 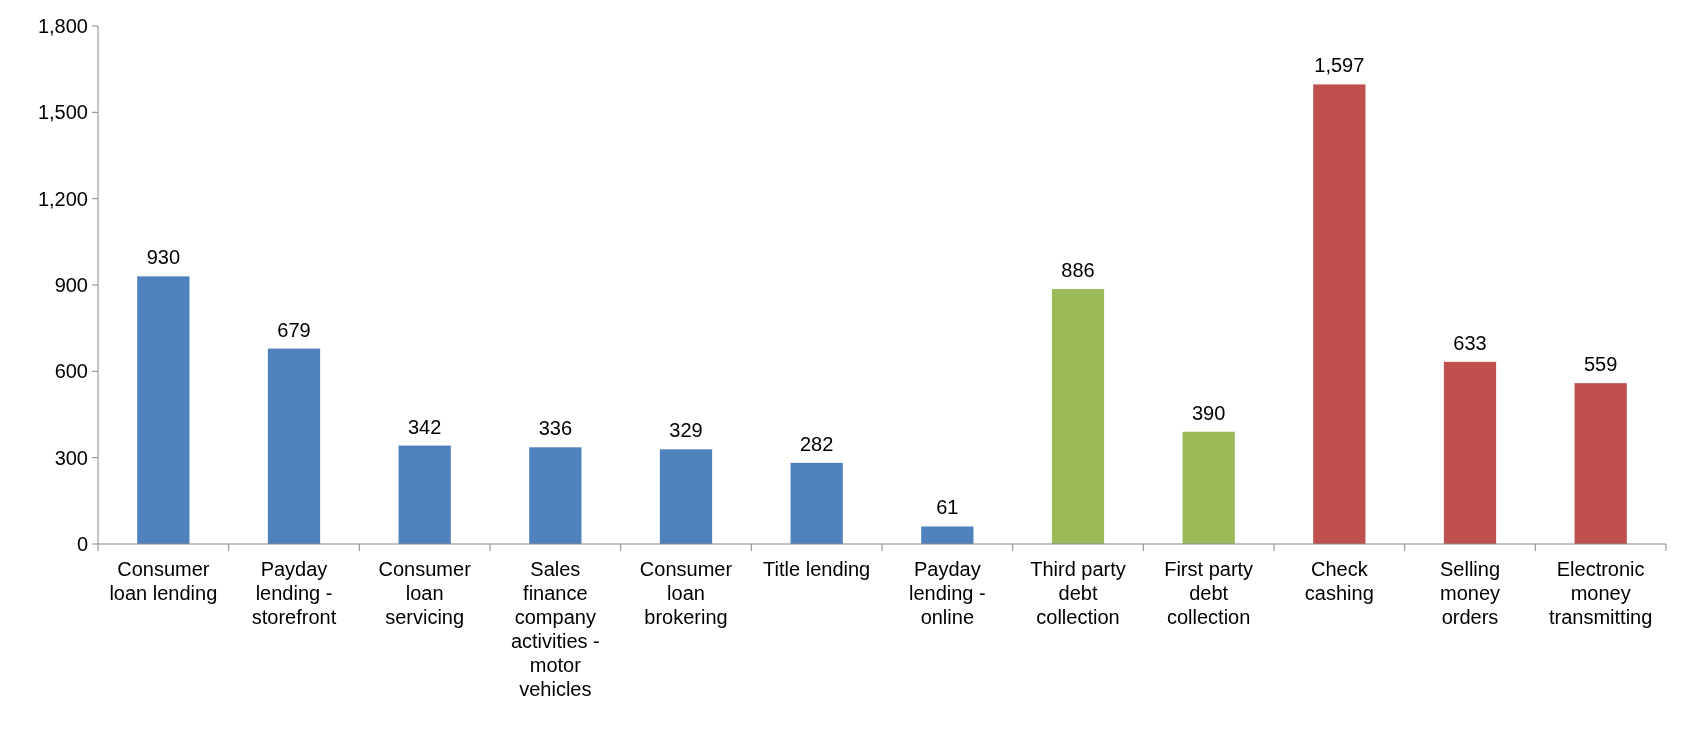 I want to click on data-label: 1,597, so click(x=1339, y=65).